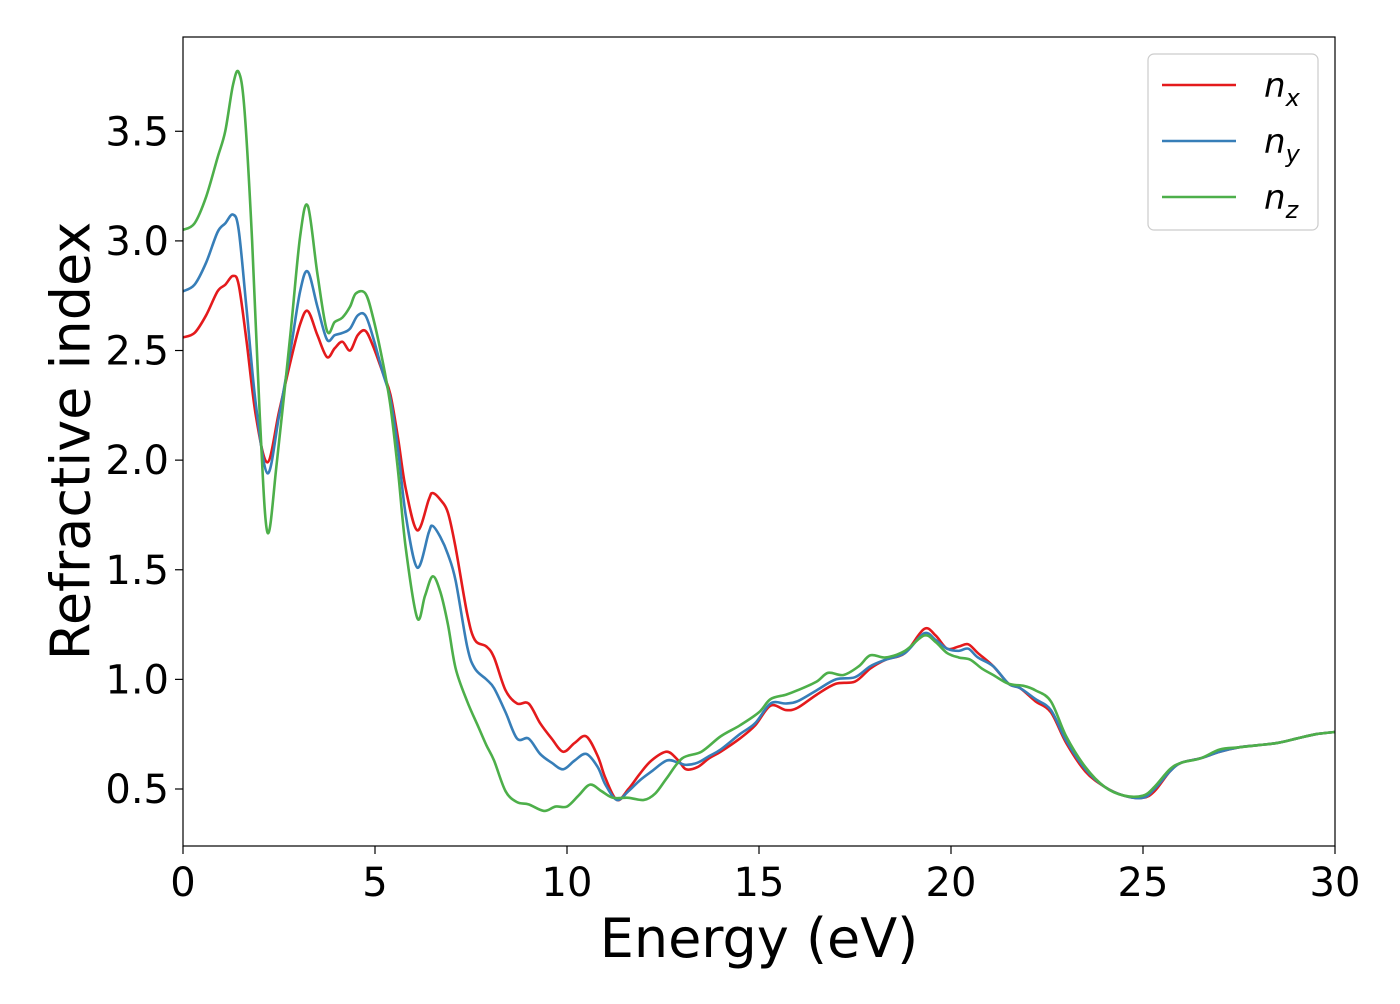 The height and width of the screenshot is (1004, 1400). I want to click on x-tick-label: 5, so click(374, 883).